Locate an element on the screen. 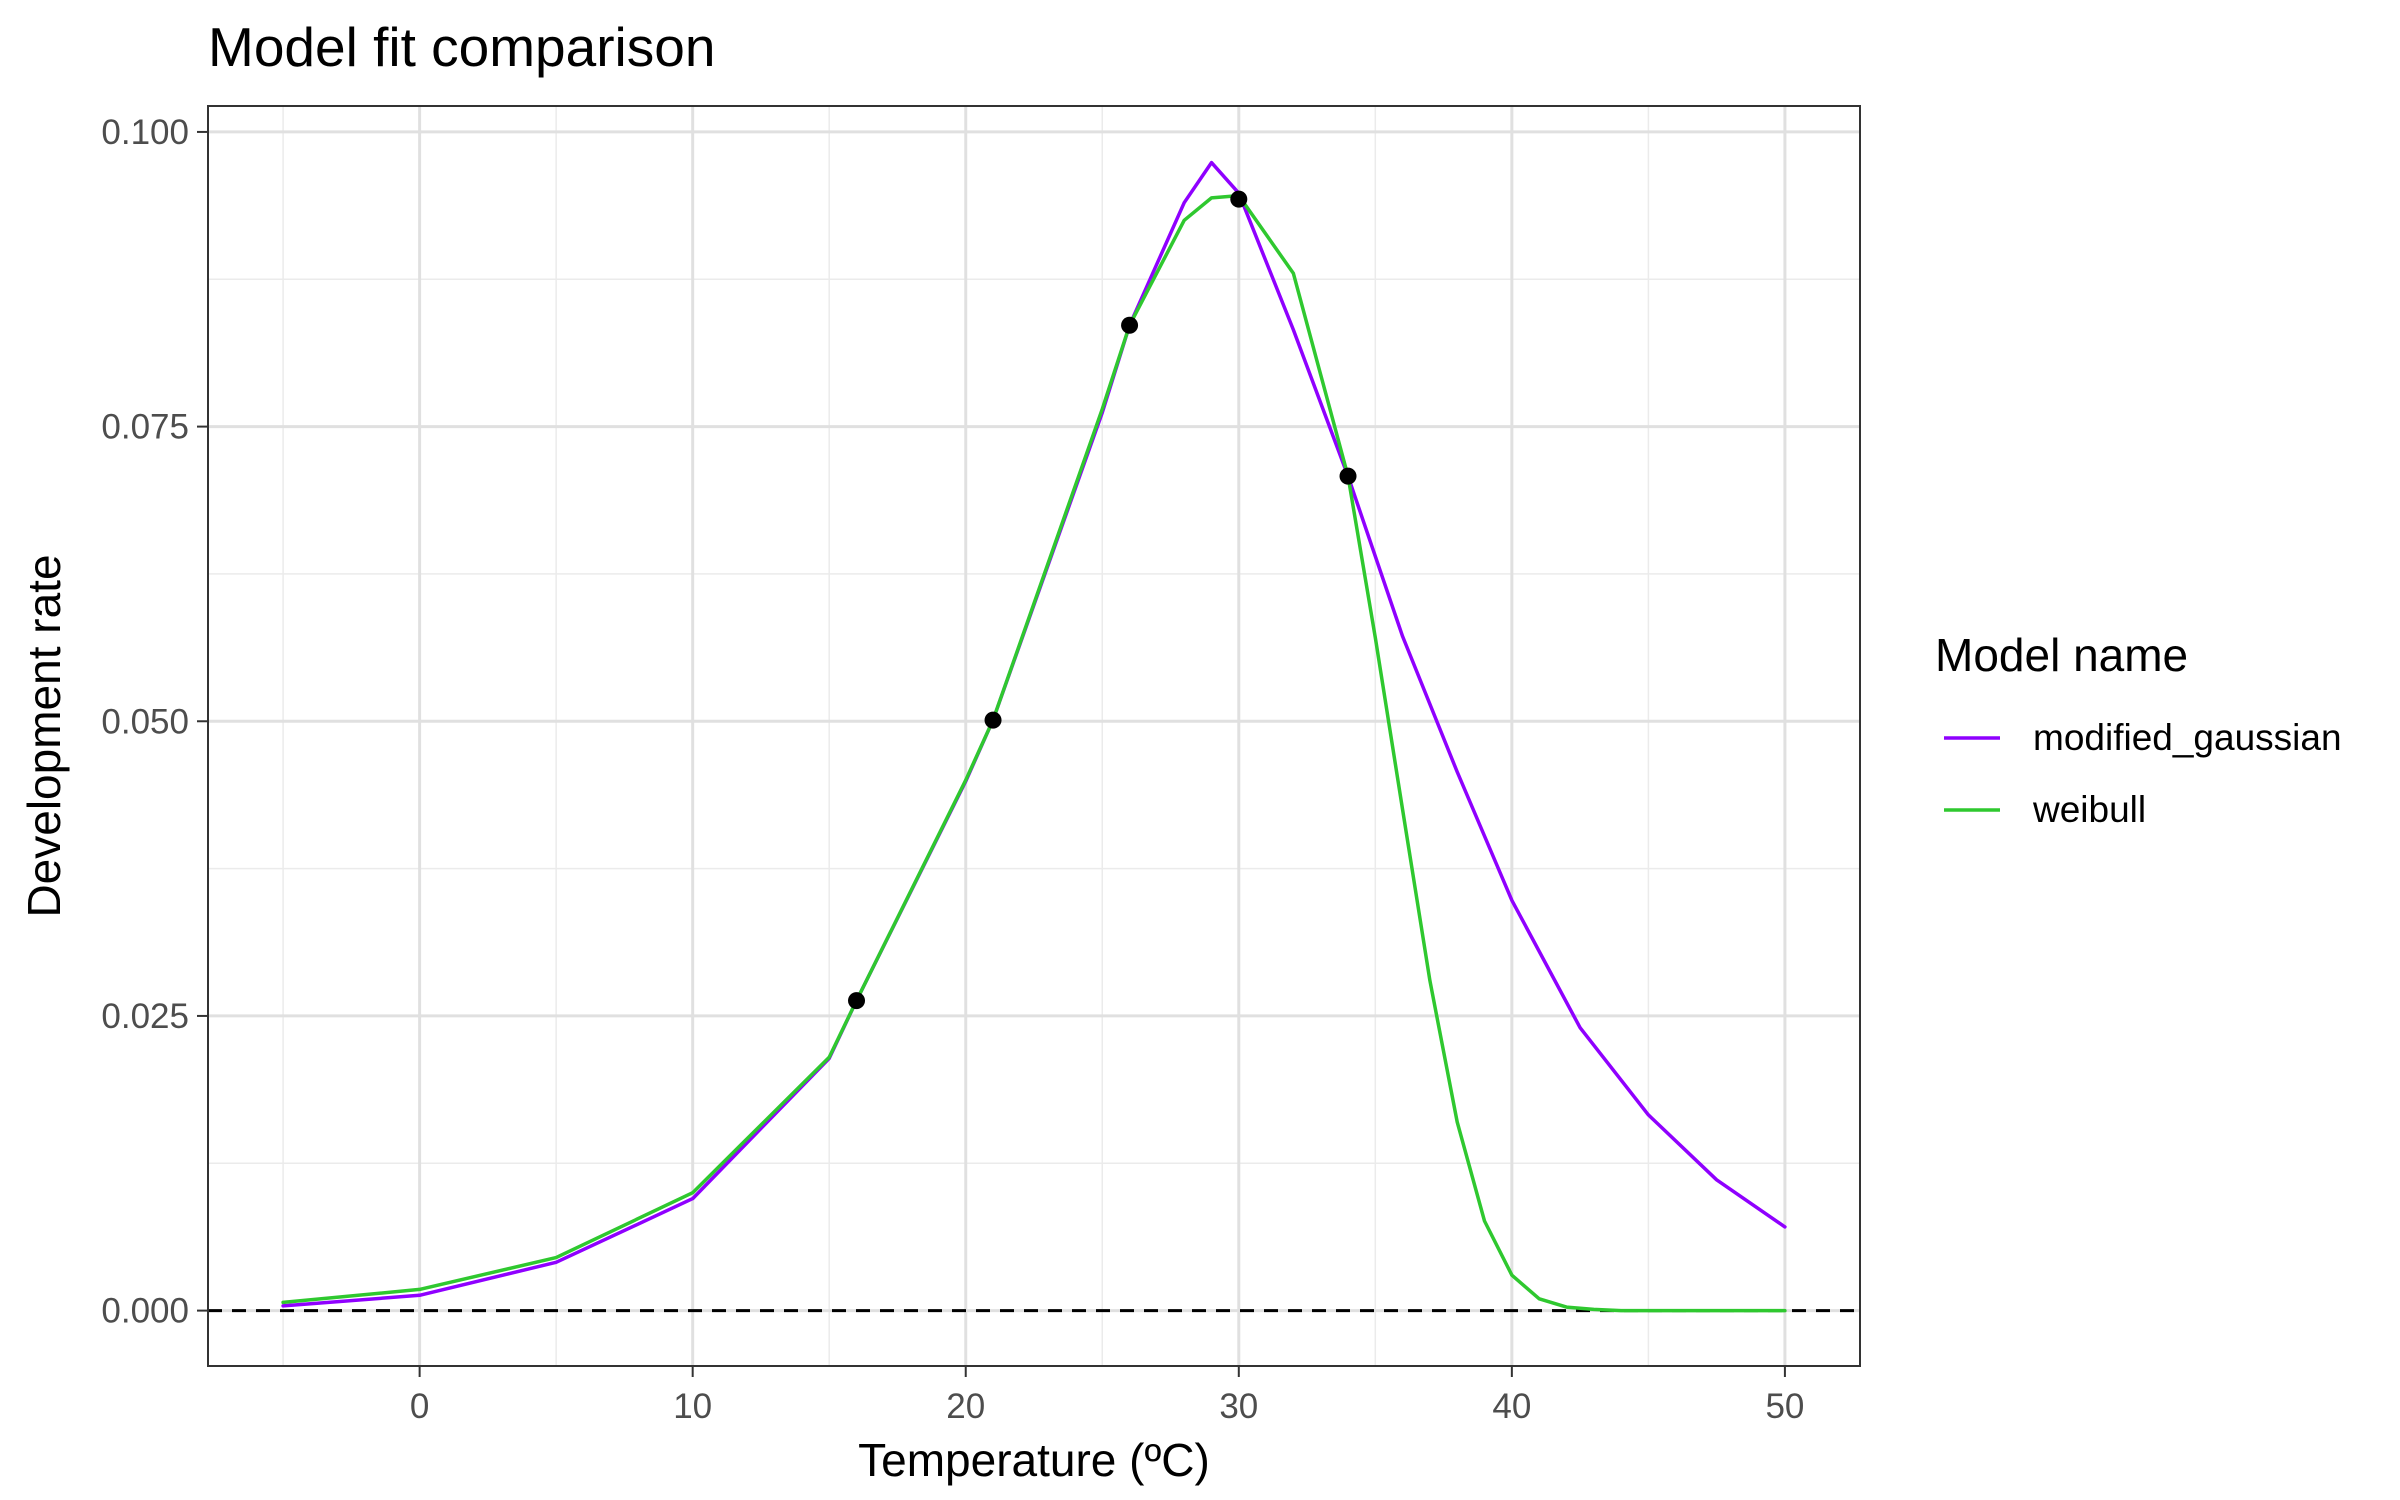 The width and height of the screenshot is (2400, 1500). x-tick-label: 50 is located at coordinates (1784, 1406).